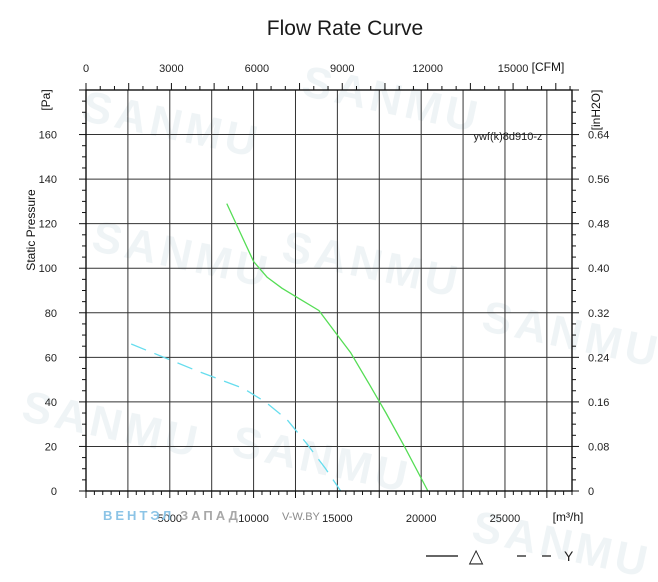 The height and width of the screenshot is (582, 658). I want to click on vendor-watermark: ВЕНТЭЛ ЗАПАД V-W.BY, so click(212, 515).